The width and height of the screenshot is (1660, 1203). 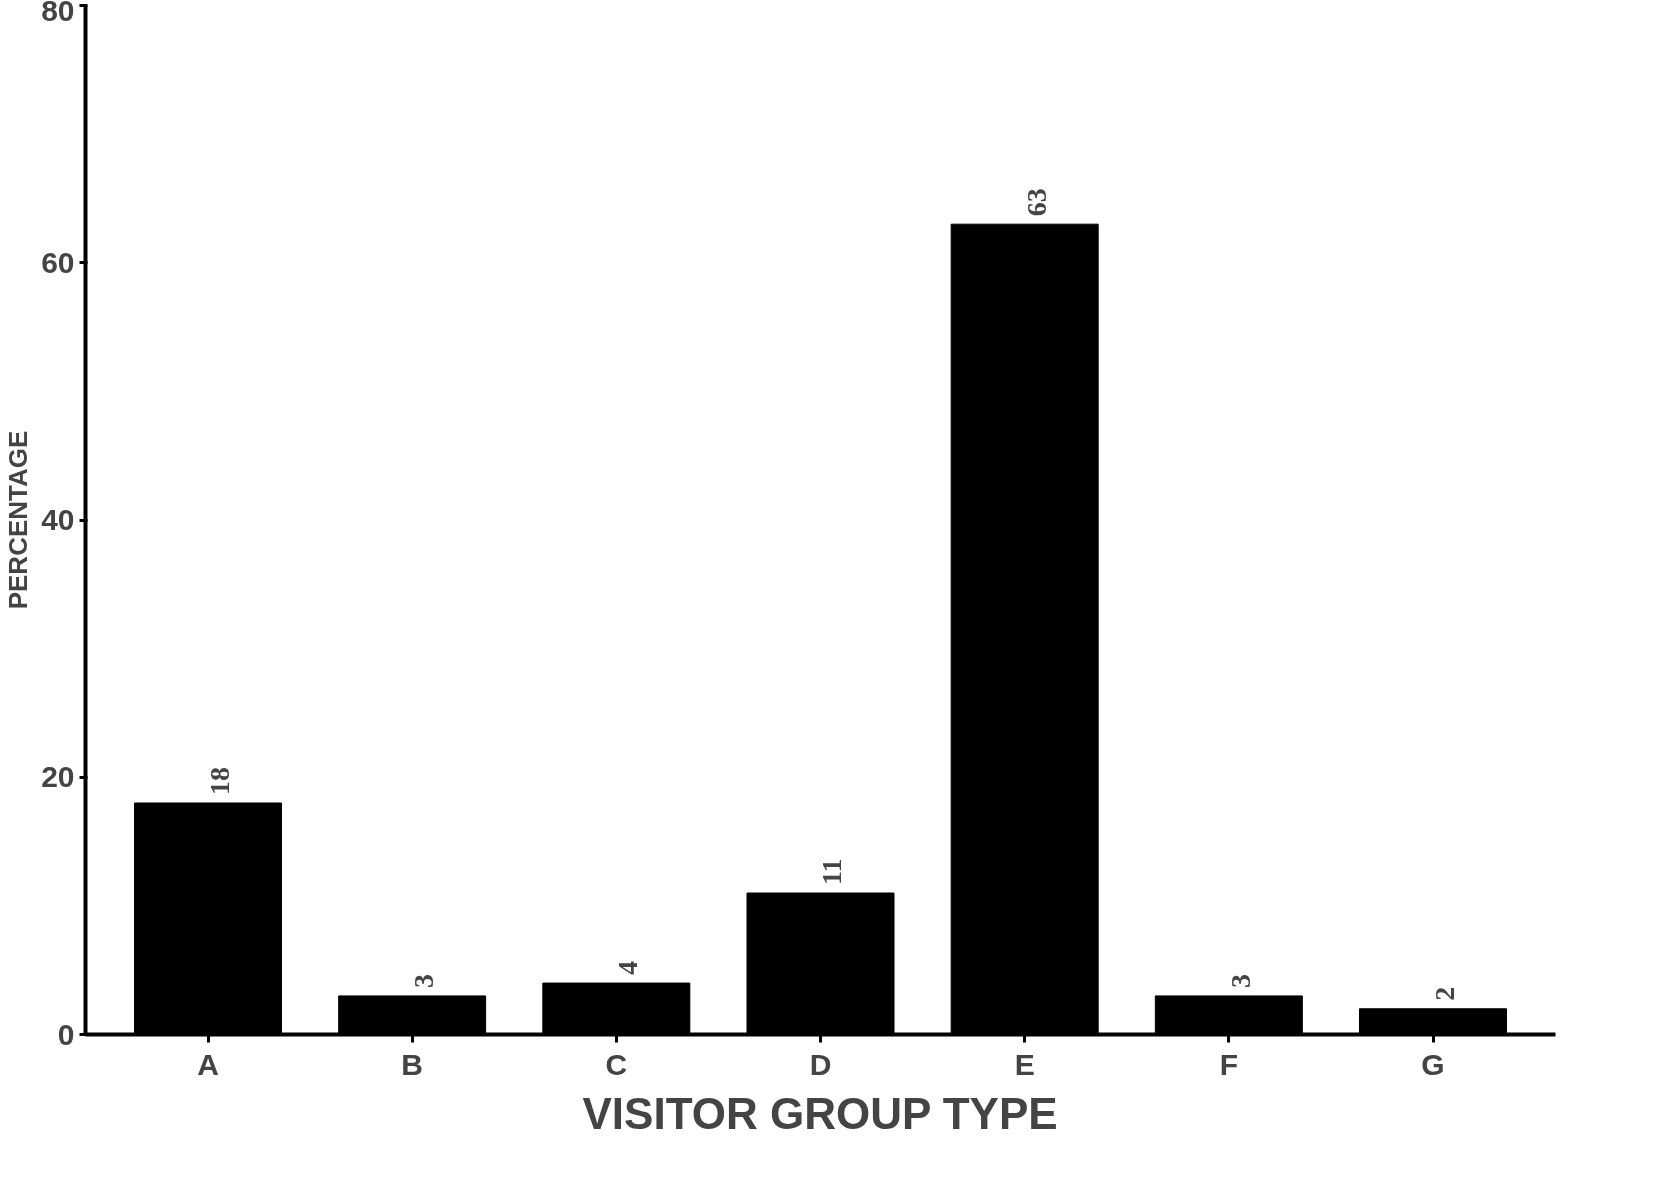 I want to click on data-label: 2, so click(x=1444, y=993).